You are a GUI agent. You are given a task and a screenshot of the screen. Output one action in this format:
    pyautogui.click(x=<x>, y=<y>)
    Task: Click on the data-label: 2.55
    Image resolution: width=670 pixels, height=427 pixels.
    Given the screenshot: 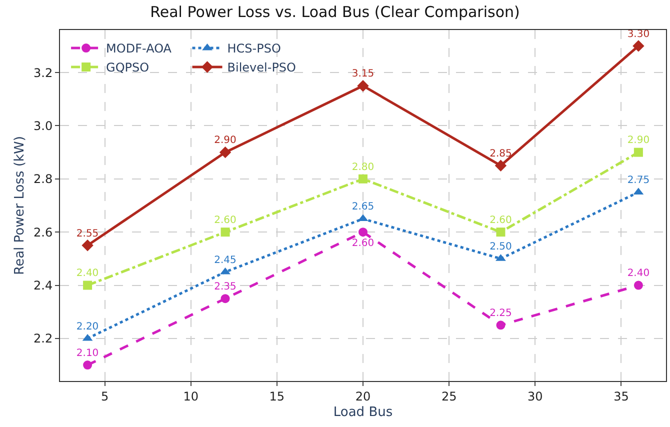 What is the action you would take?
    pyautogui.click(x=87, y=234)
    